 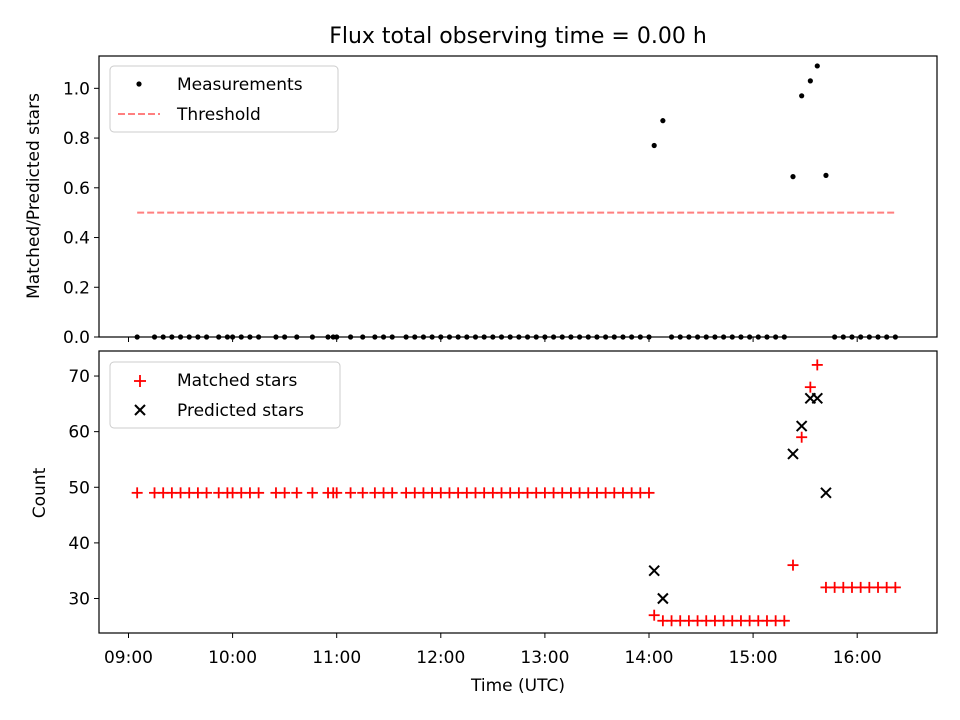 What do you see at coordinates (76, 288) in the screenshot?
I see `top-y-tick-label: 0.2` at bounding box center [76, 288].